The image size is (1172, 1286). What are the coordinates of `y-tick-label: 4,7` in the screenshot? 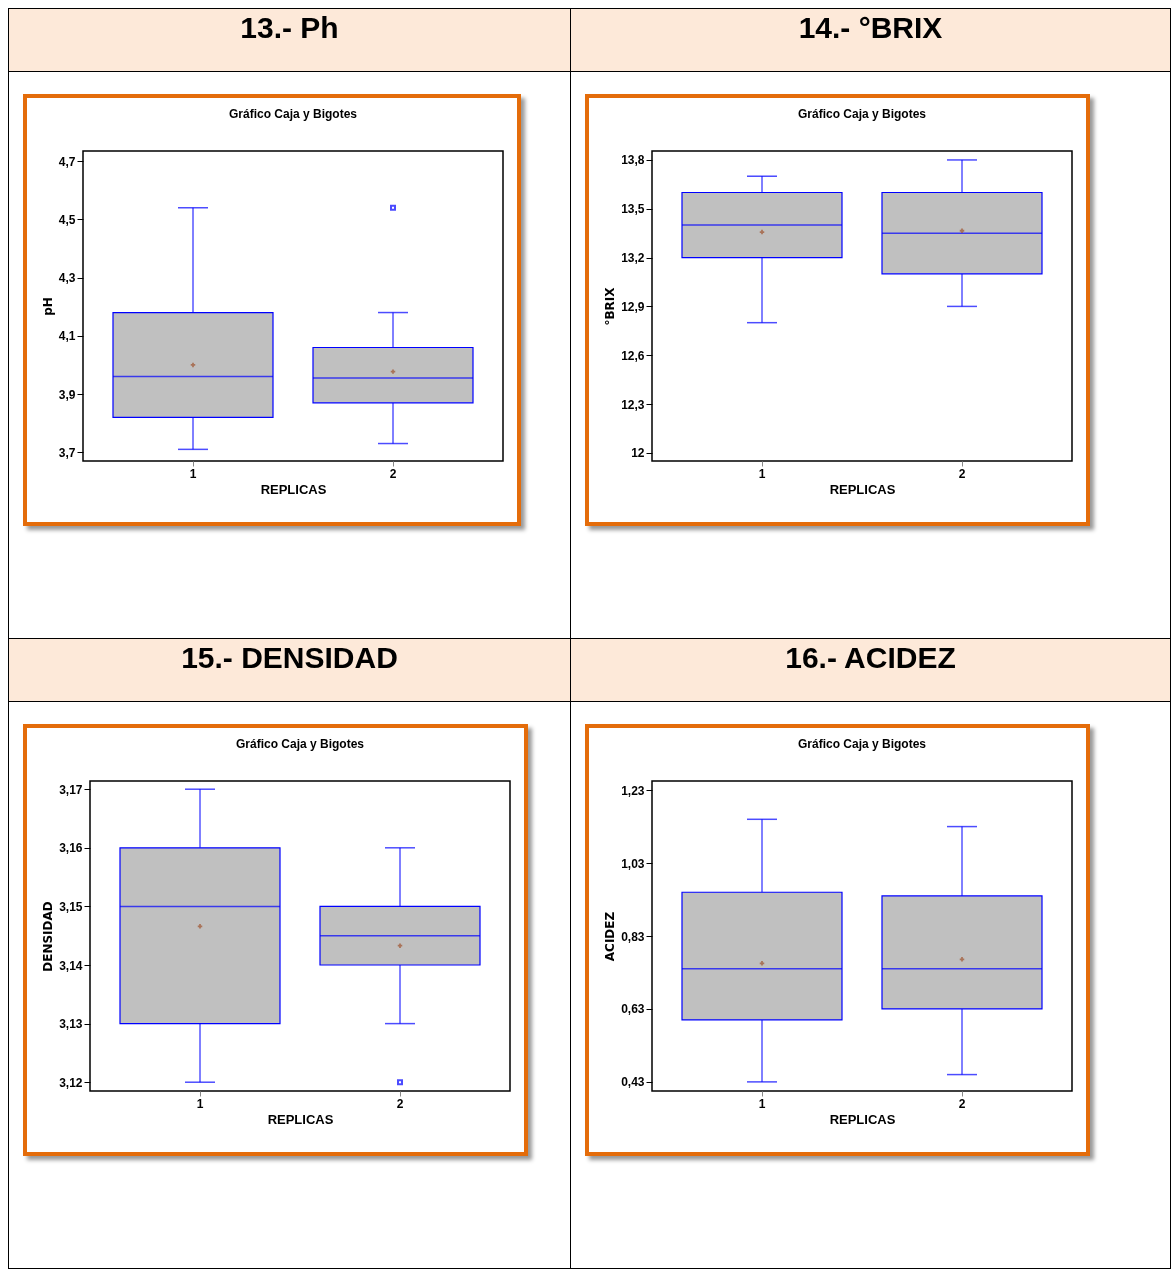 It's located at (67, 161).